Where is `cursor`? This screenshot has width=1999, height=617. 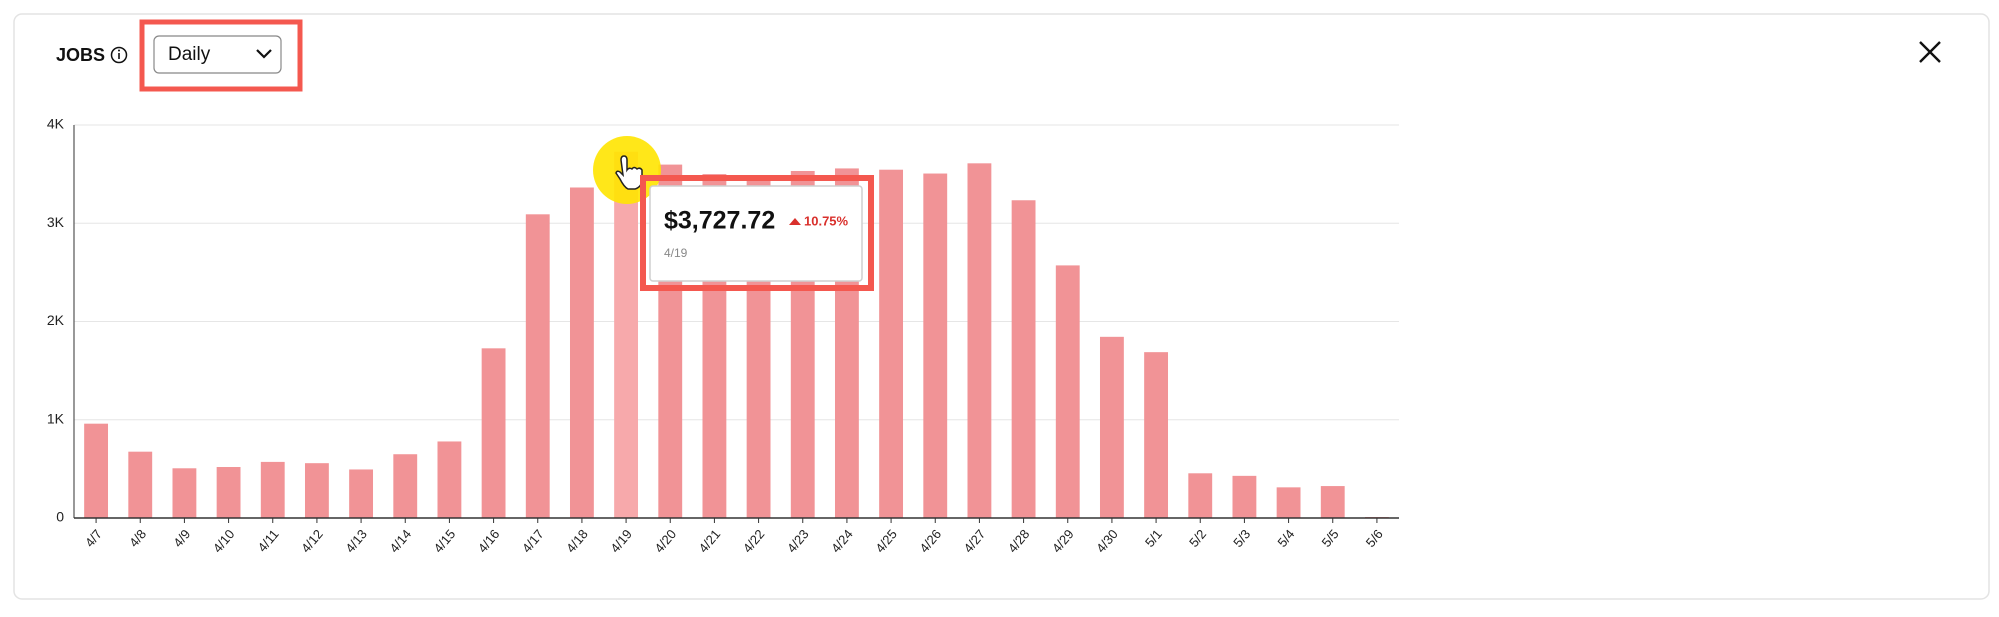
cursor is located at coordinates (629, 172).